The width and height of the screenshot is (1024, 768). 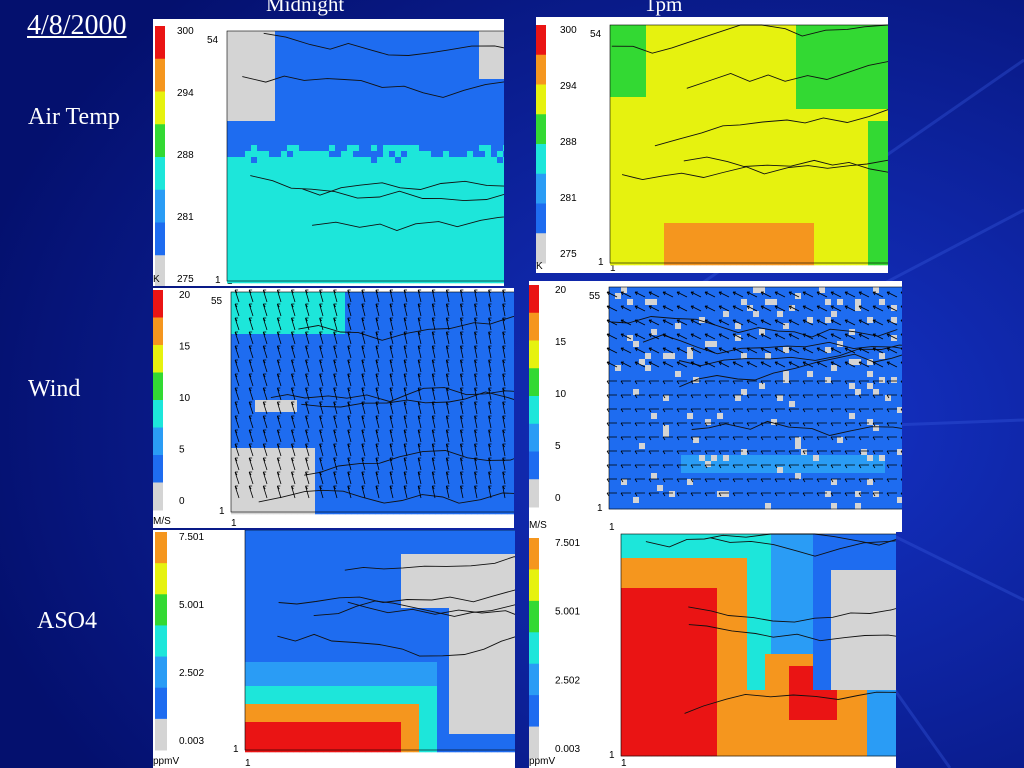 I want to click on colorbar-tick-label: 5.001, so click(x=567, y=612).